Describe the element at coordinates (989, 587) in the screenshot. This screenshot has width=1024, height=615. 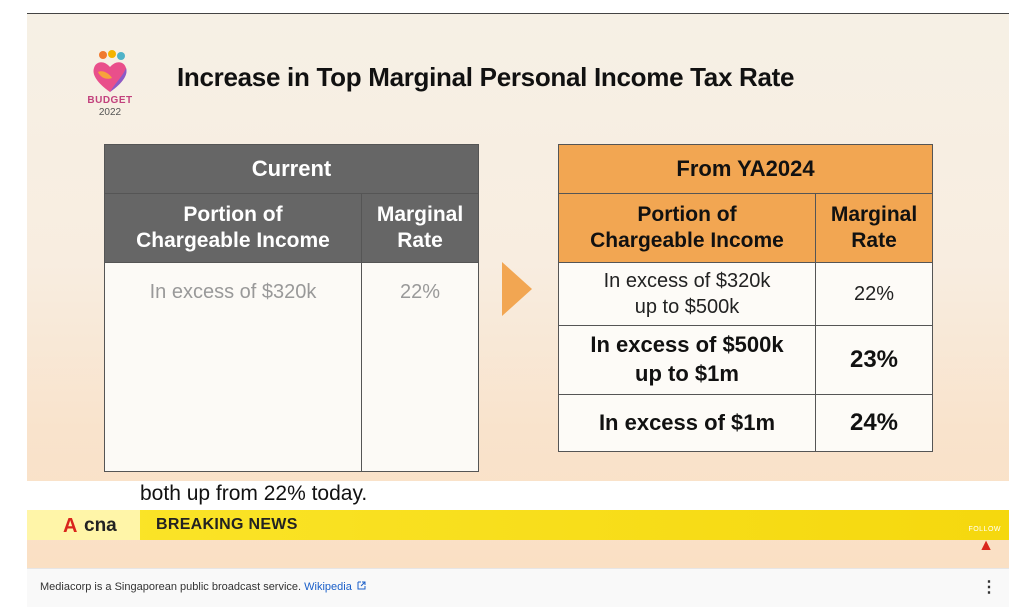
I see `more-vert-icon: ⋮` at that location.